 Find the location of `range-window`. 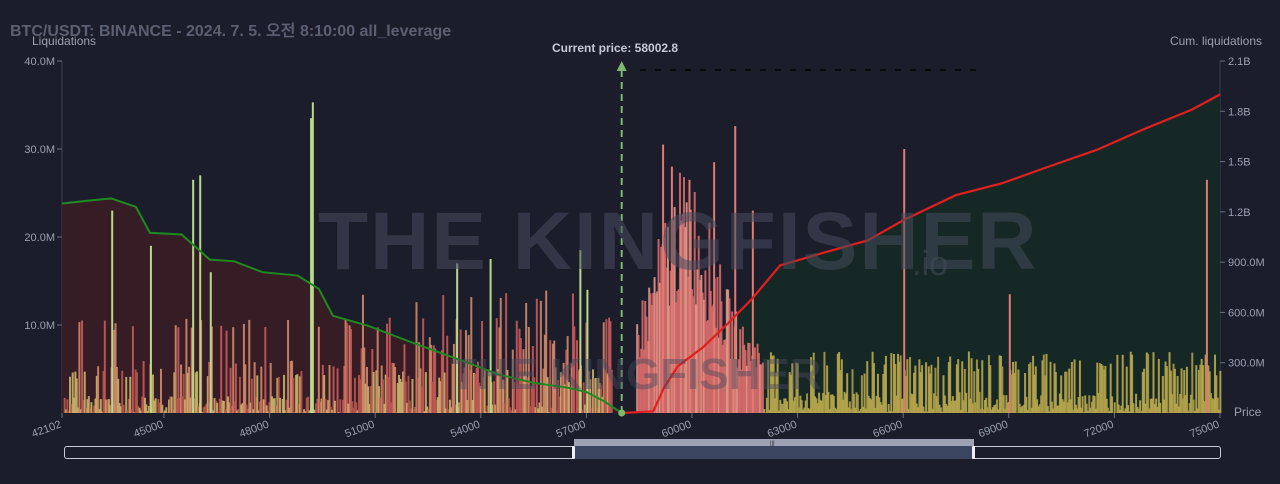

range-window is located at coordinates (774, 449).